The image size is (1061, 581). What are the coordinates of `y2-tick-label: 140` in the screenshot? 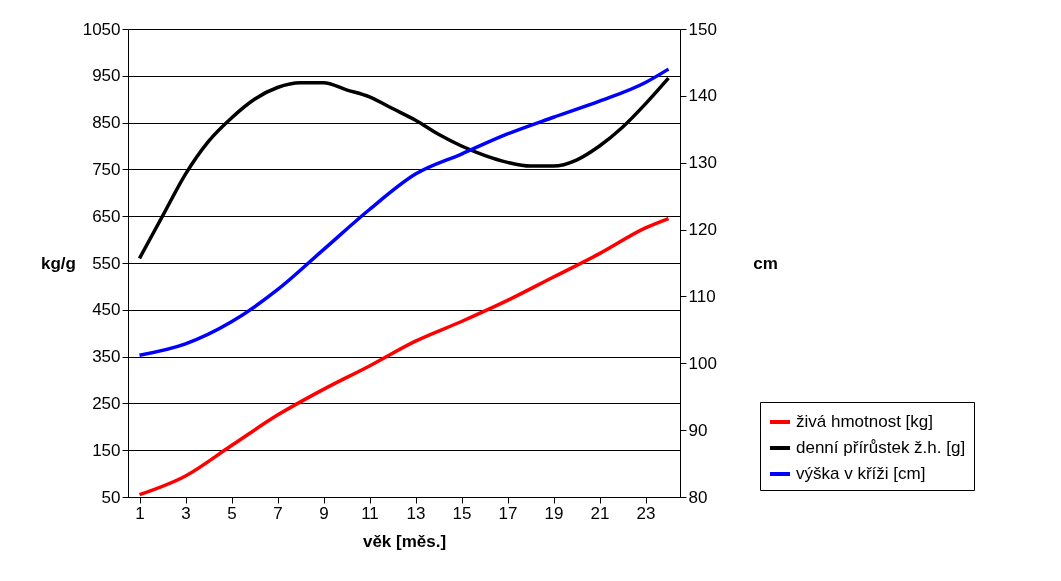 It's located at (702, 96).